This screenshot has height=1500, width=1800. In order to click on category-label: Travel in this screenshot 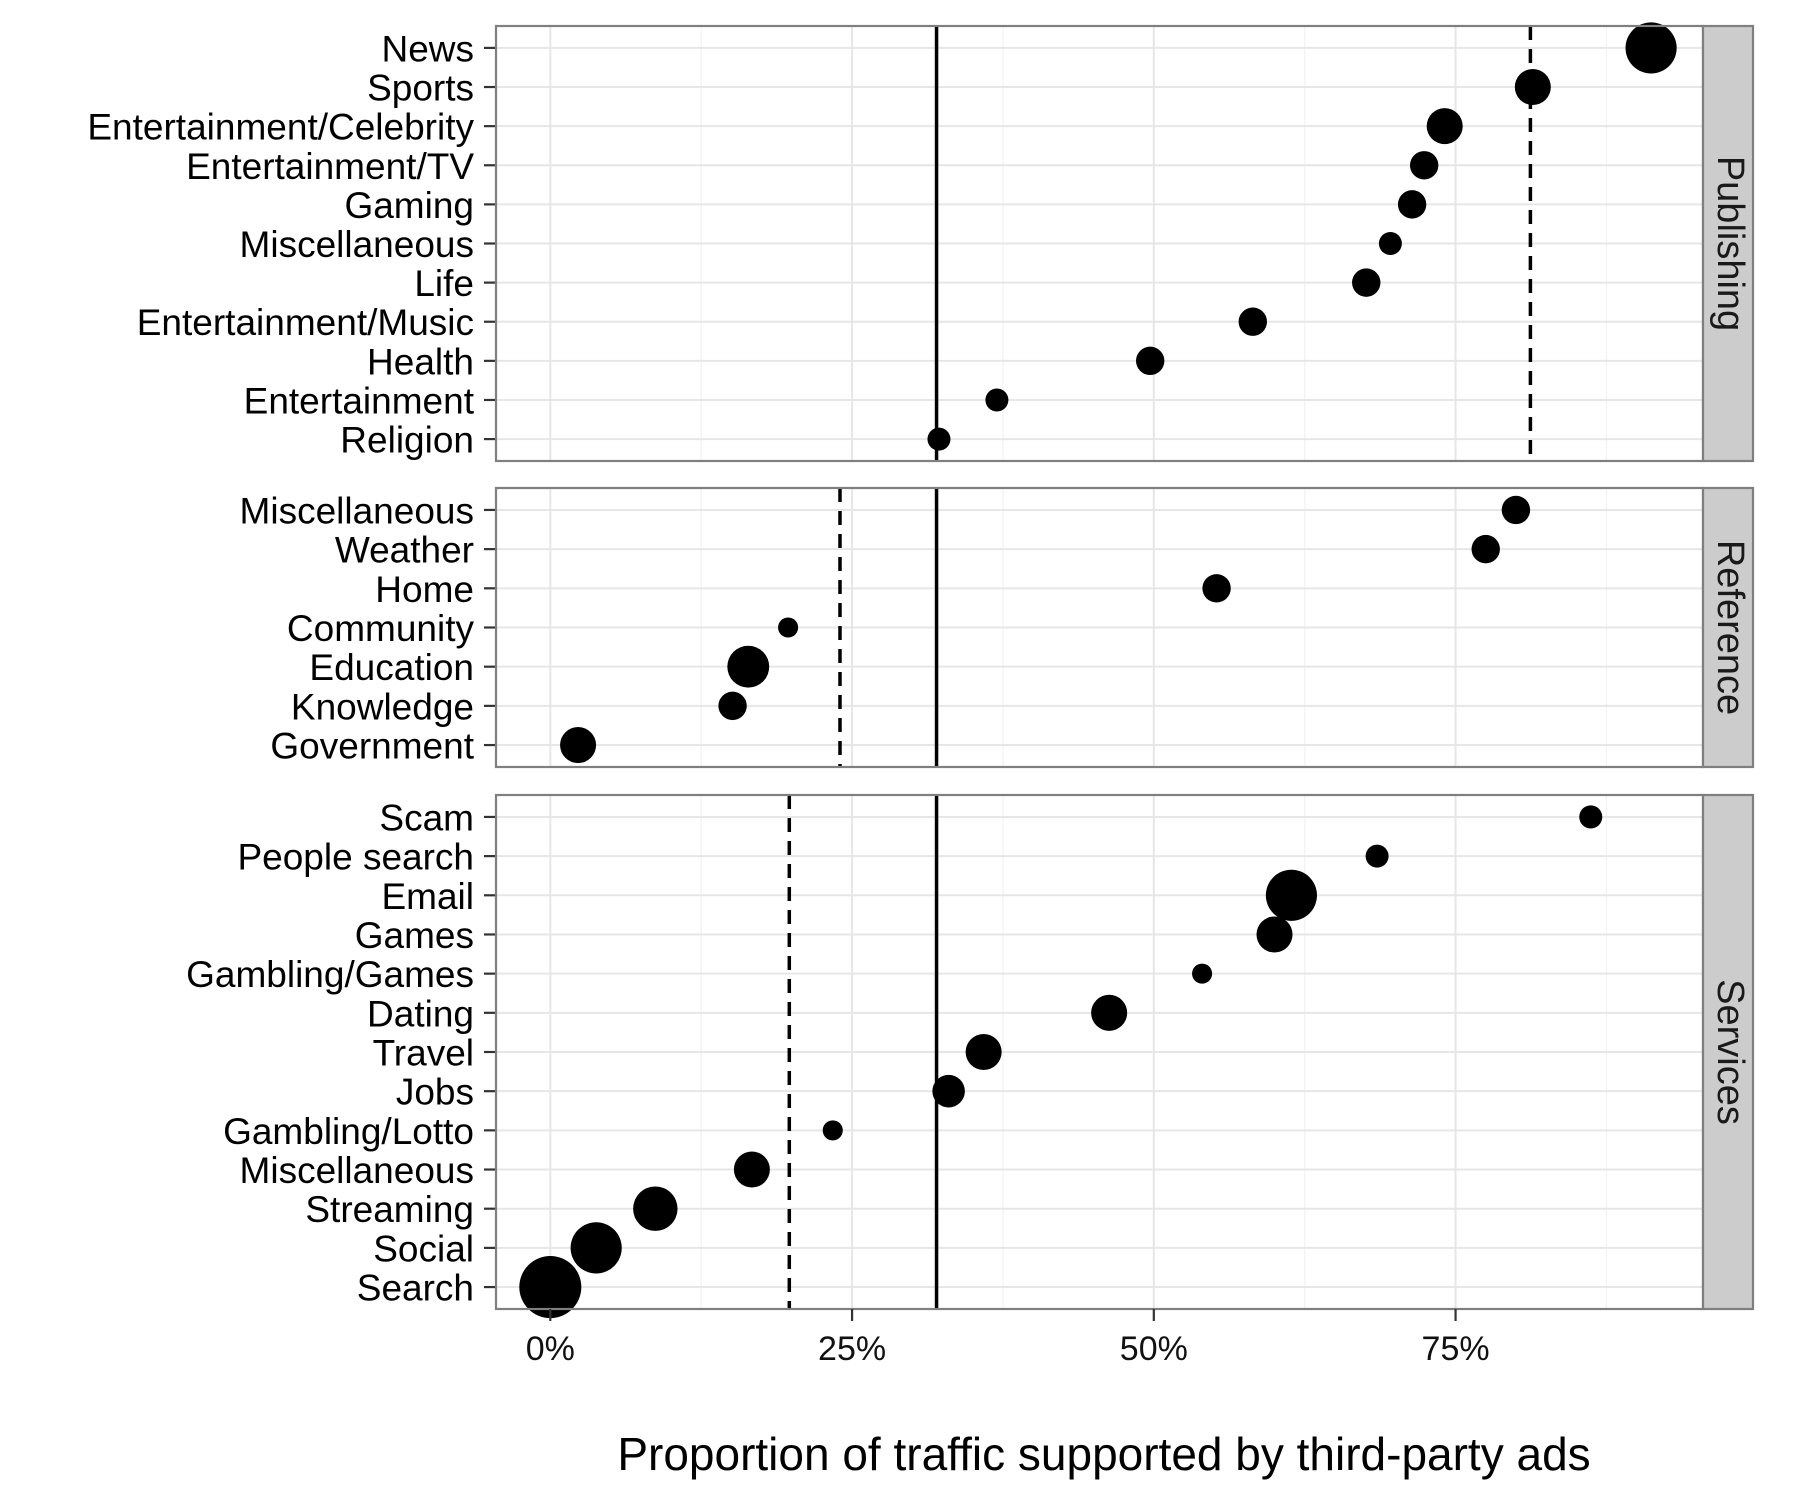, I will do `click(423, 1053)`.